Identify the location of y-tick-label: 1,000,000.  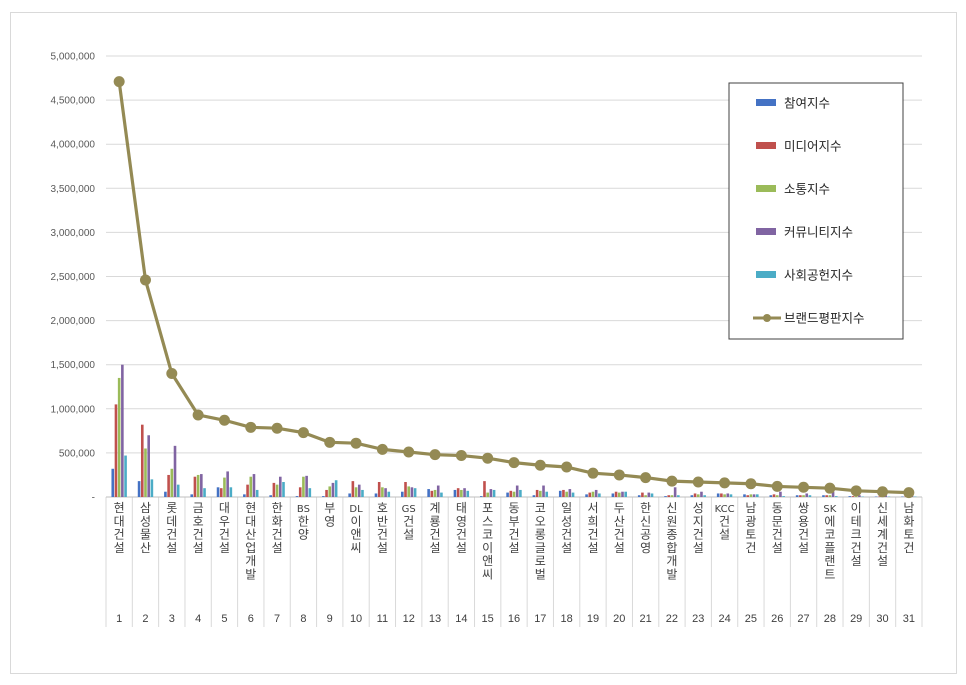
(73, 409).